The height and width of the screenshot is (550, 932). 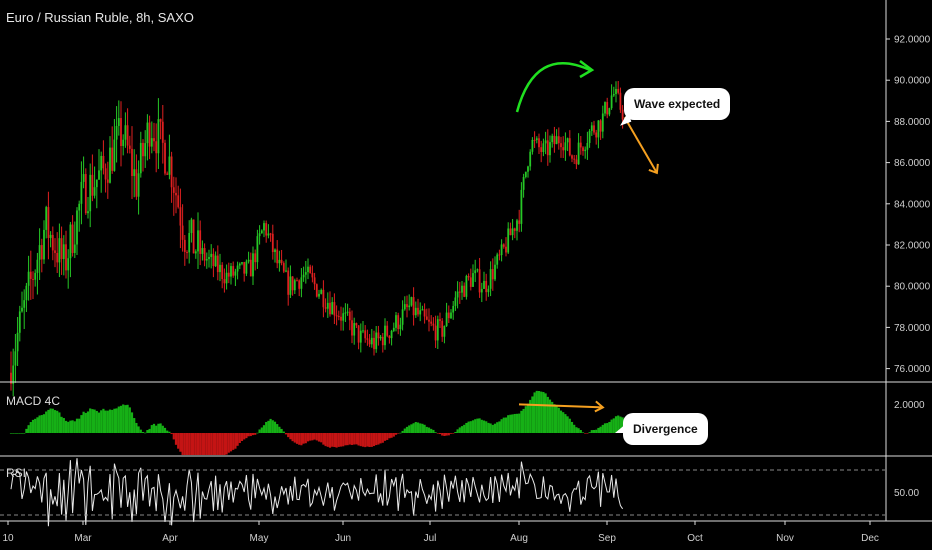 What do you see at coordinates (170, 538) in the screenshot?
I see `time-tick-label: Apr` at bounding box center [170, 538].